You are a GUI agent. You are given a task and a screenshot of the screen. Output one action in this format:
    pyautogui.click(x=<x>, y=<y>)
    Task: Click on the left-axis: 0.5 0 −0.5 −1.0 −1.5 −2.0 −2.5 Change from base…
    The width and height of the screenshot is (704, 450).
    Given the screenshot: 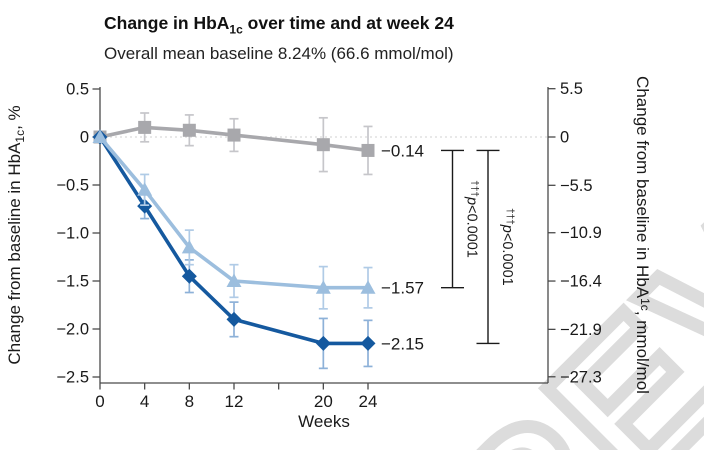 What is the action you would take?
    pyautogui.click(x=53, y=234)
    